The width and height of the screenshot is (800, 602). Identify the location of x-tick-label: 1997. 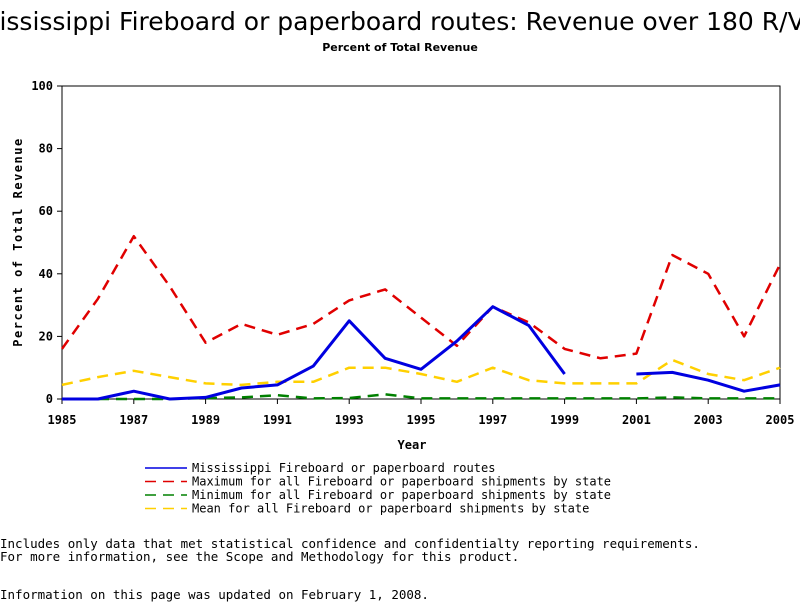
(492, 420).